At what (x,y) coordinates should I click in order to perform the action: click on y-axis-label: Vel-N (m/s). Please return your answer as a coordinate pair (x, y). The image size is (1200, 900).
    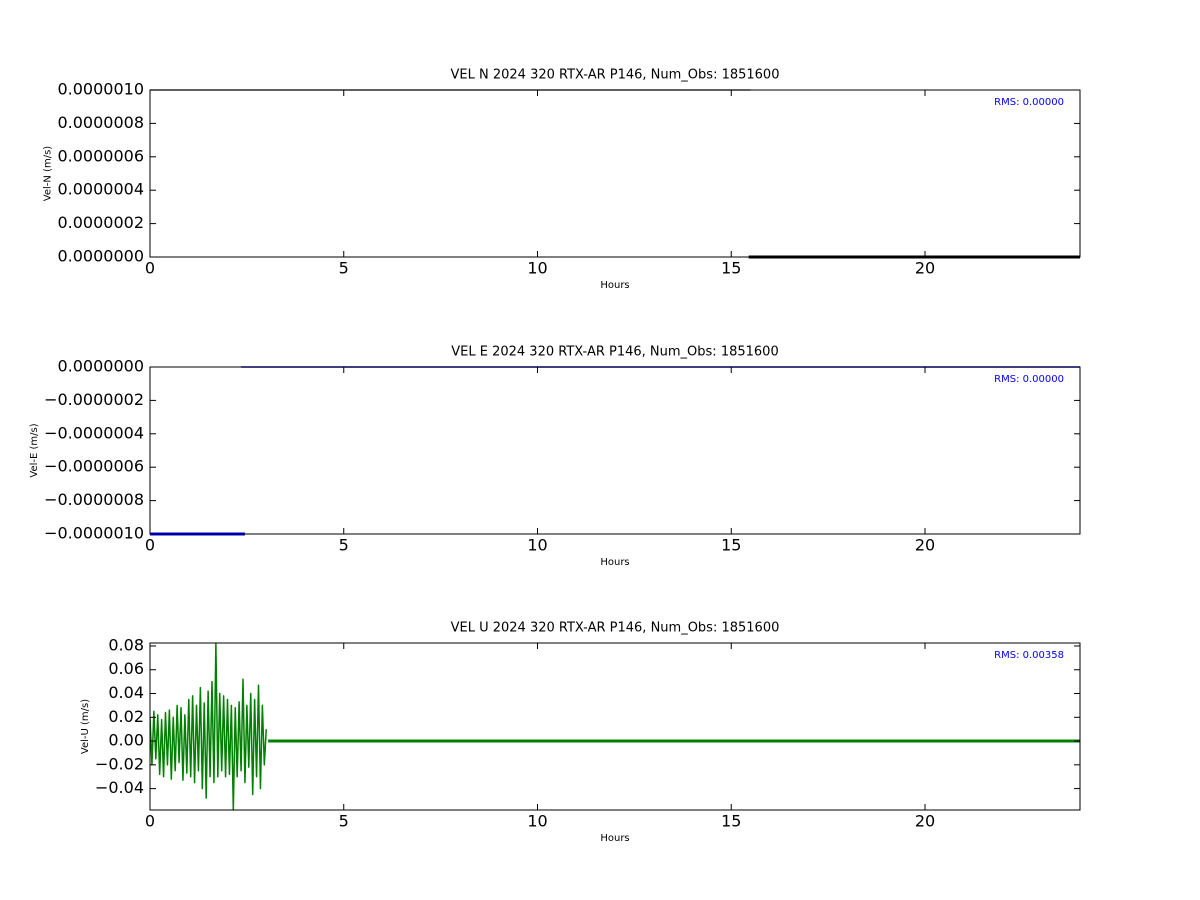
    Looking at the image, I should click on (47, 173).